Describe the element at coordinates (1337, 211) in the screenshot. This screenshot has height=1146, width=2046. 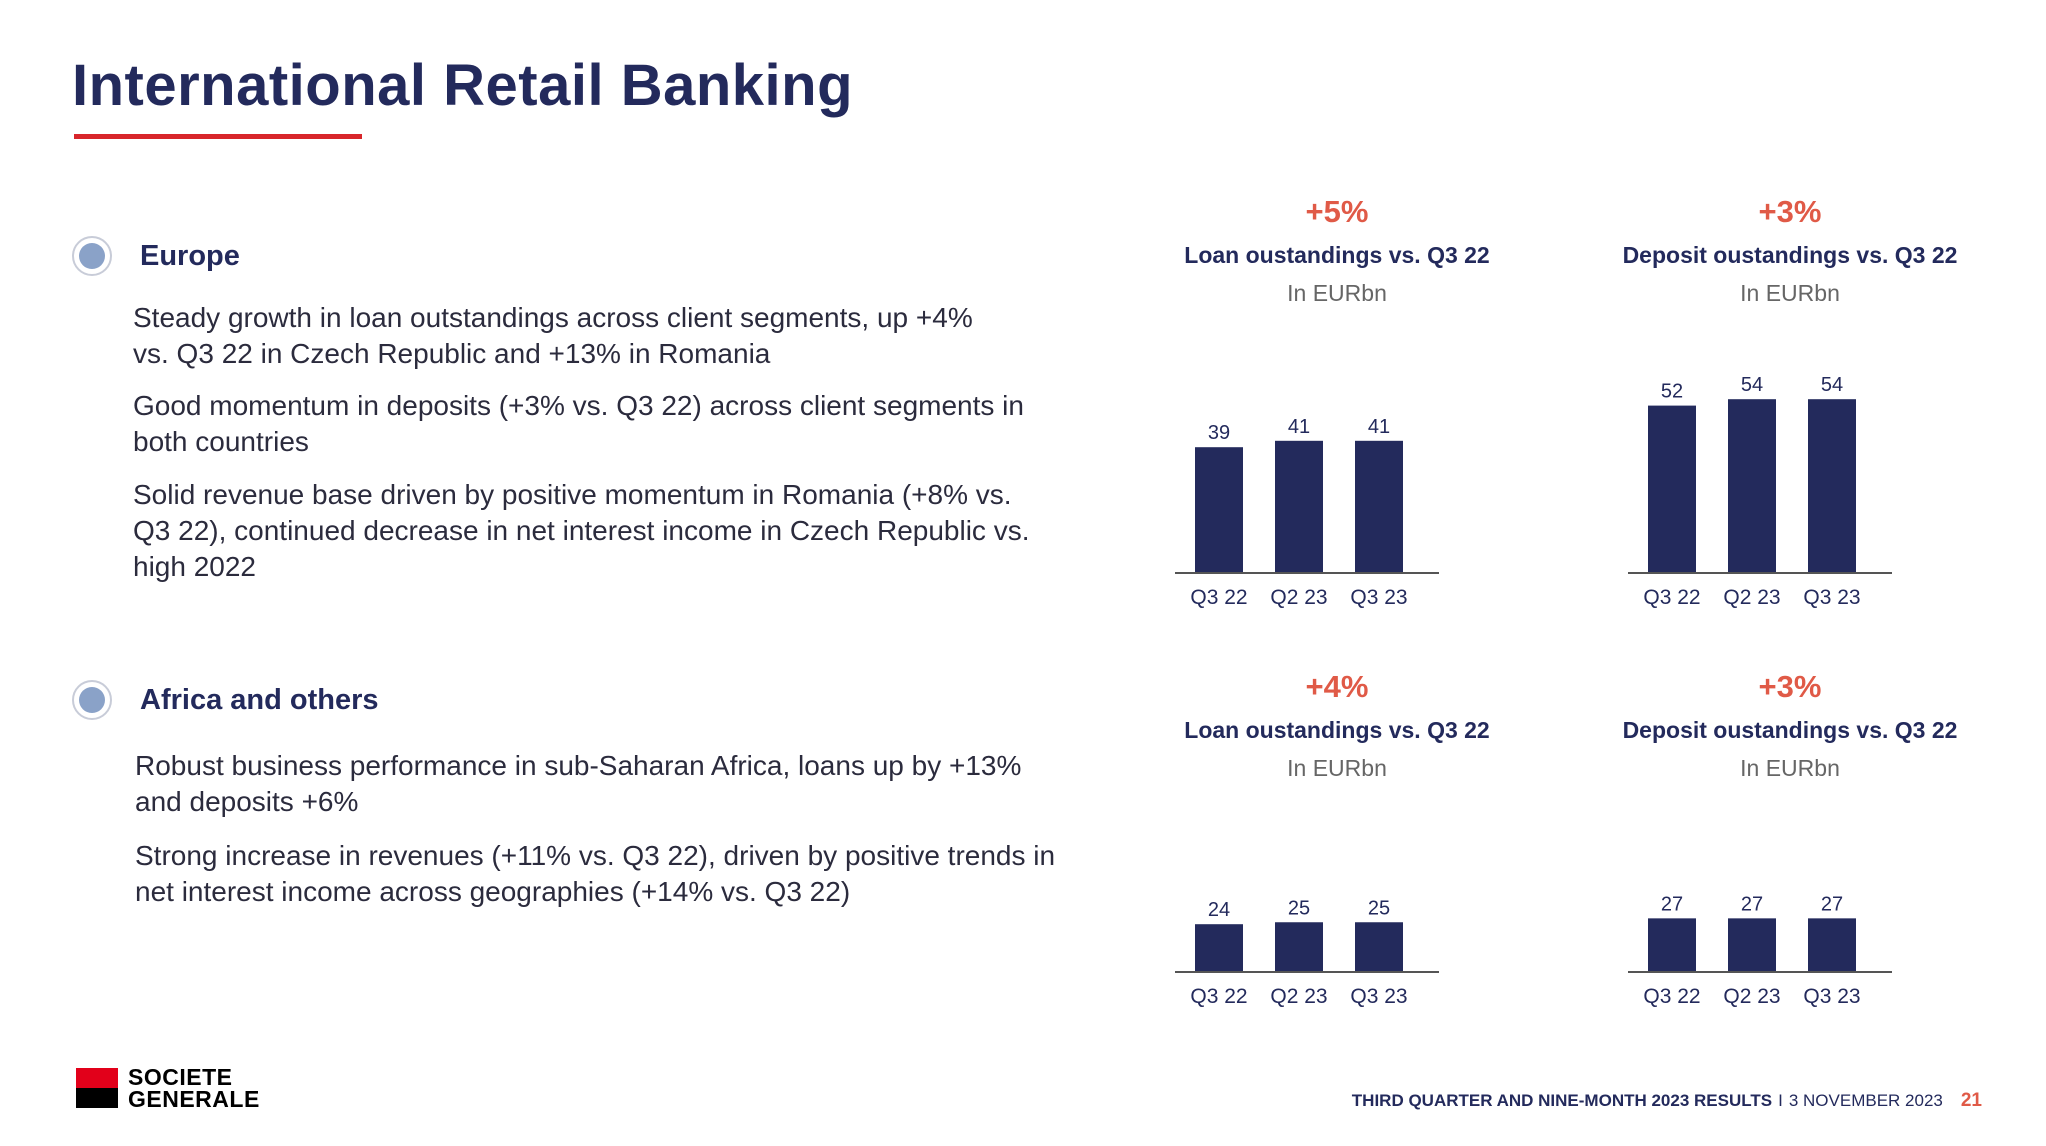
I see `change-percent: +5%` at that location.